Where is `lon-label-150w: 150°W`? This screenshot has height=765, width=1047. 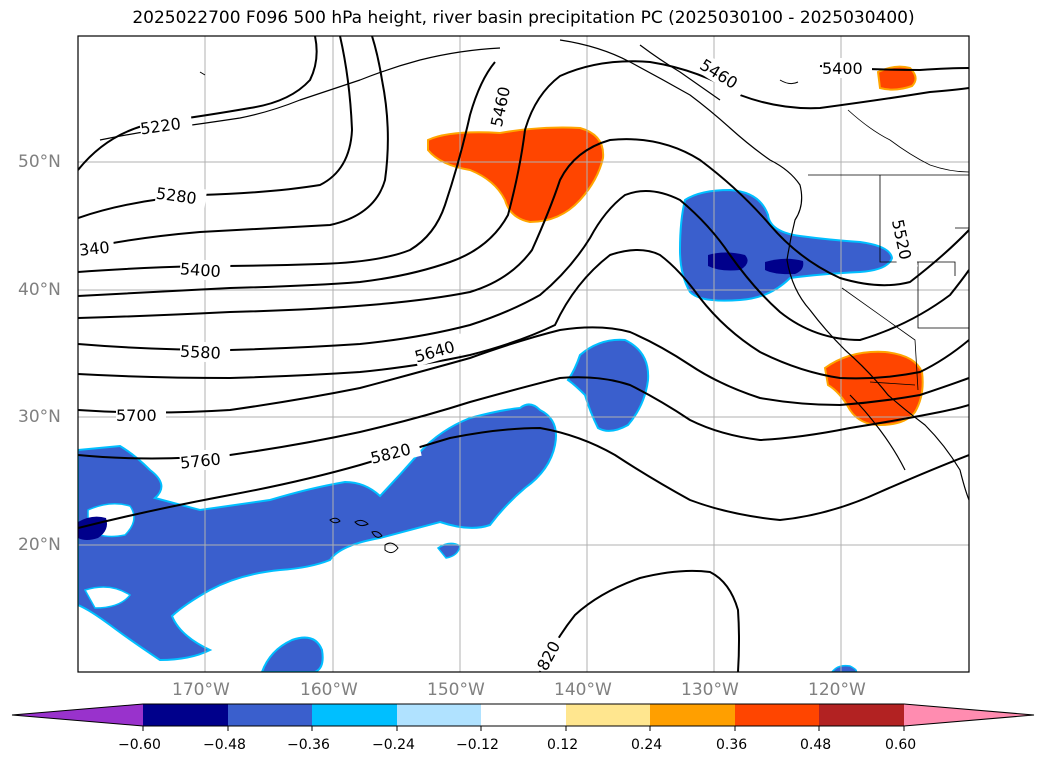
lon-label-150w: 150°W is located at coordinates (456, 690).